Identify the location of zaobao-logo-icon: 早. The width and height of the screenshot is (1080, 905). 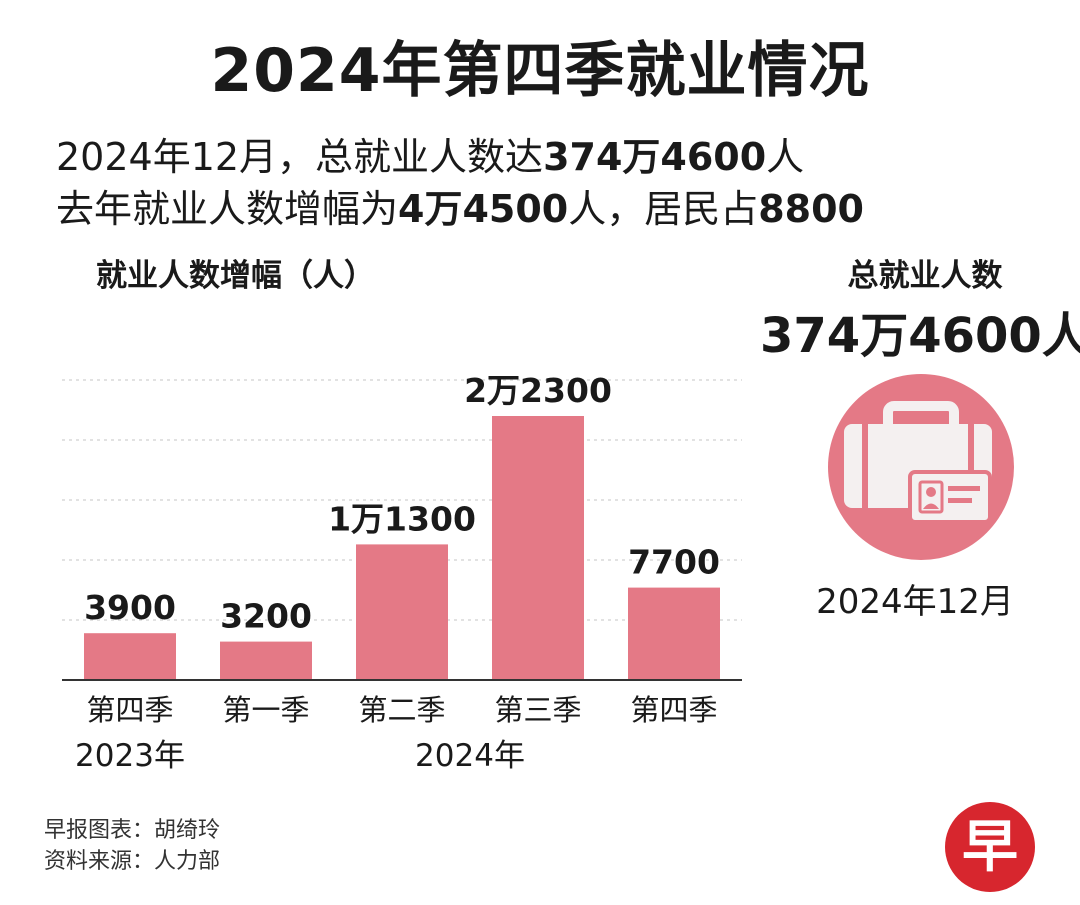
(990, 847).